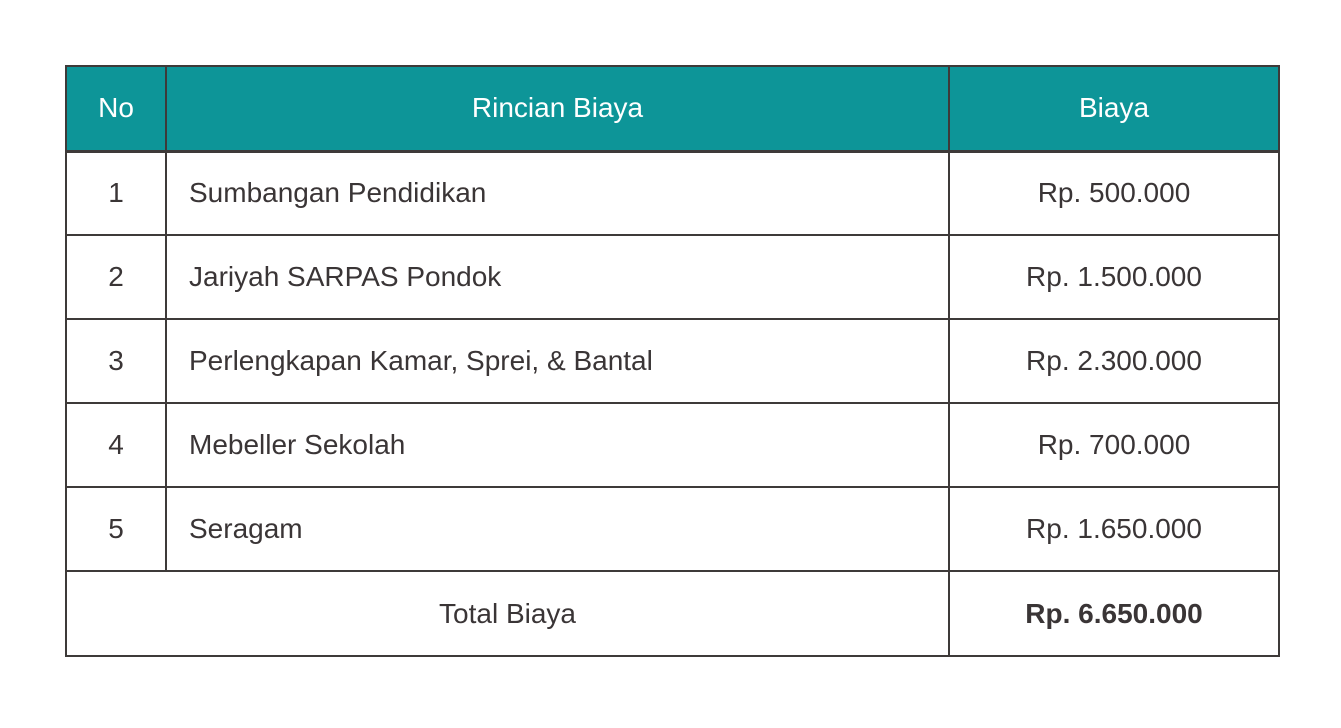  What do you see at coordinates (116, 445) in the screenshot?
I see `cell-no: 4` at bounding box center [116, 445].